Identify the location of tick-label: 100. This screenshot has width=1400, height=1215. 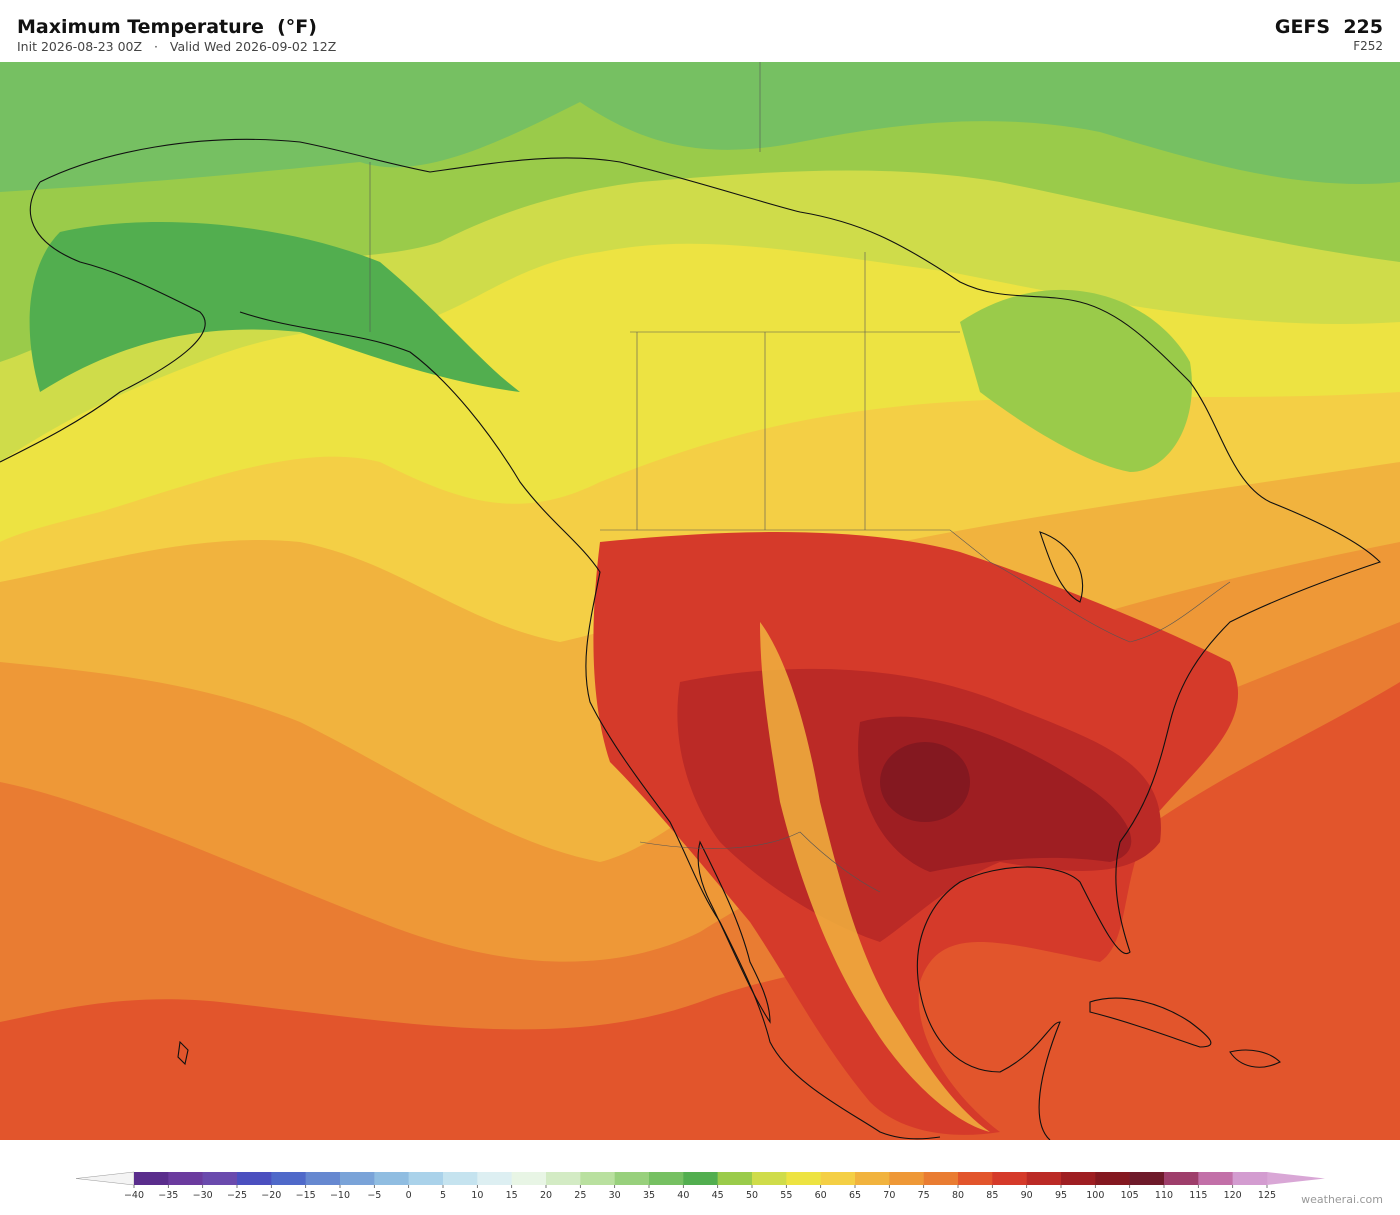
(1095, 1195).